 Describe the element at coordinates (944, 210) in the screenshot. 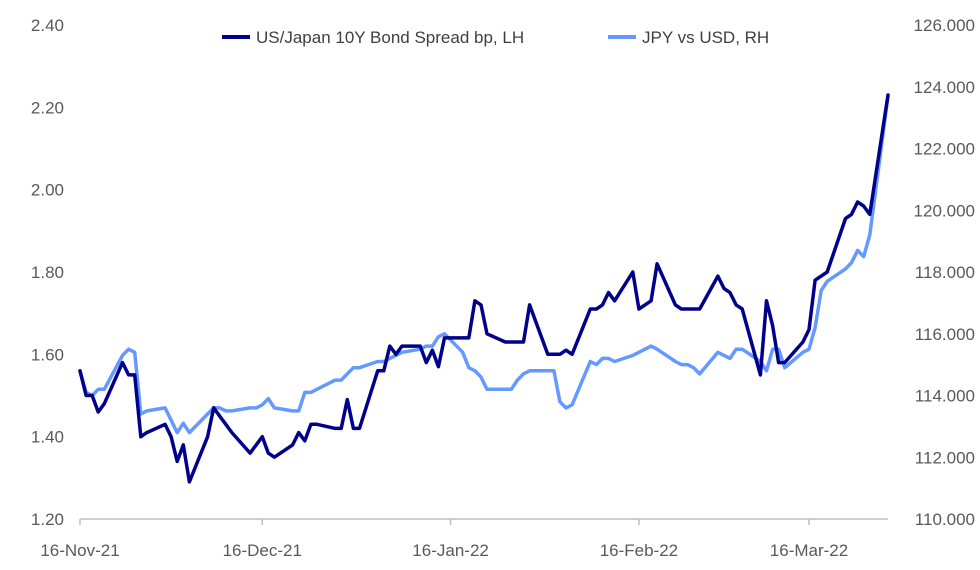

I see `y-right-tick-label: 120.000` at that location.